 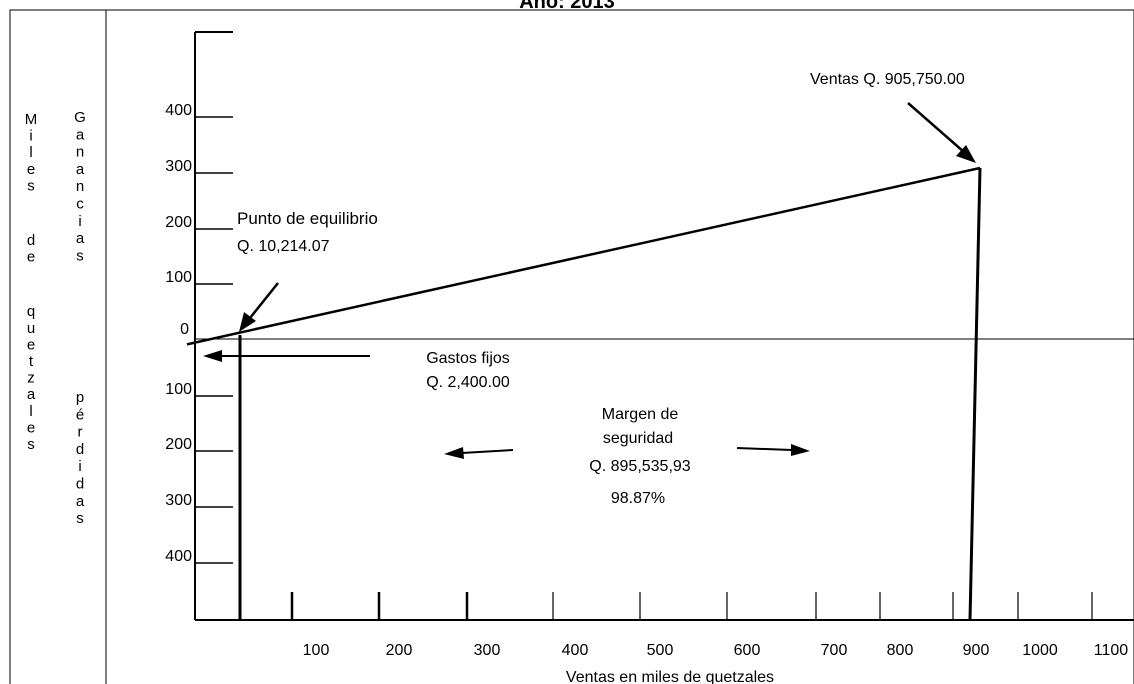 What do you see at coordinates (709, 625) in the screenshot?
I see `x-ticks: 100 200 300 400 500 600 700 800 900 1000 1100` at bounding box center [709, 625].